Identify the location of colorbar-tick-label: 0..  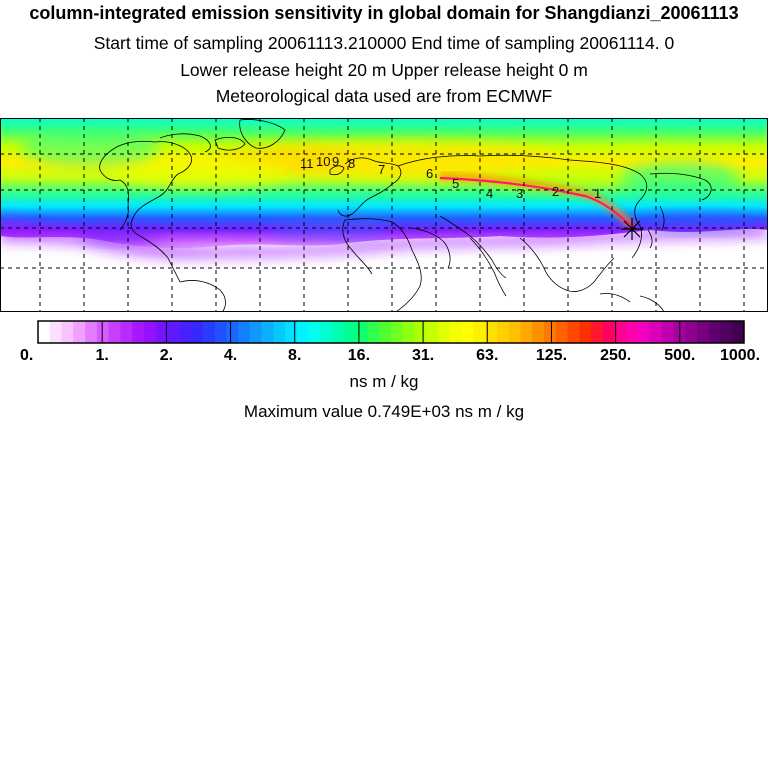
(26, 355).